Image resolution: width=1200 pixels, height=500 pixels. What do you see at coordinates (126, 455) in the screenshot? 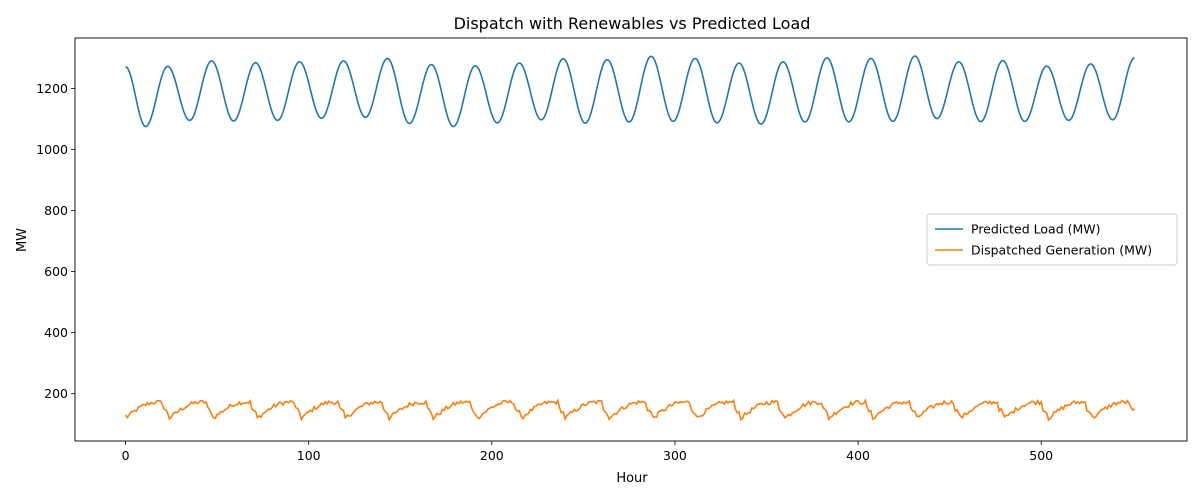
I see `x-tick-label-0: 0` at bounding box center [126, 455].